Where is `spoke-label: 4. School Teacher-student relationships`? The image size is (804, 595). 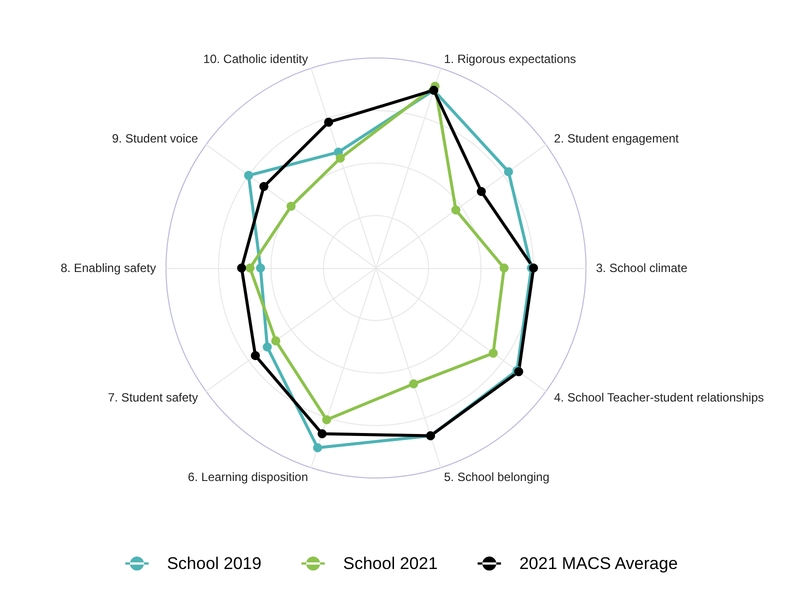
spoke-label: 4. School Teacher-student relationships is located at coordinates (659, 397).